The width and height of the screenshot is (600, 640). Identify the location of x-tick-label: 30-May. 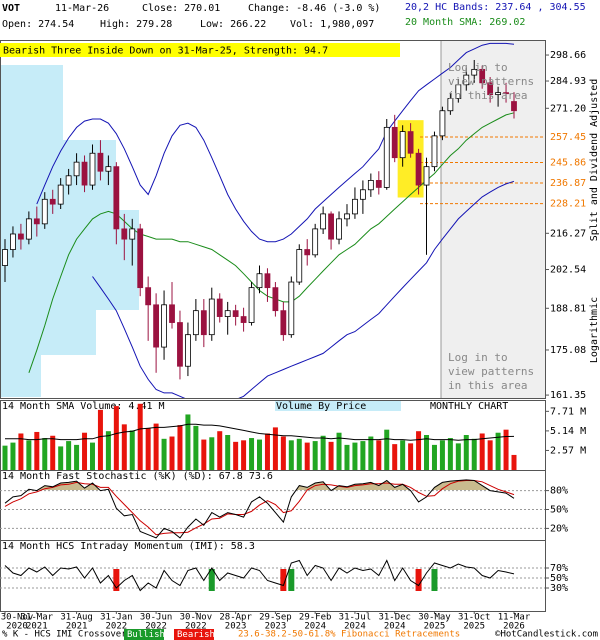
(434, 618).